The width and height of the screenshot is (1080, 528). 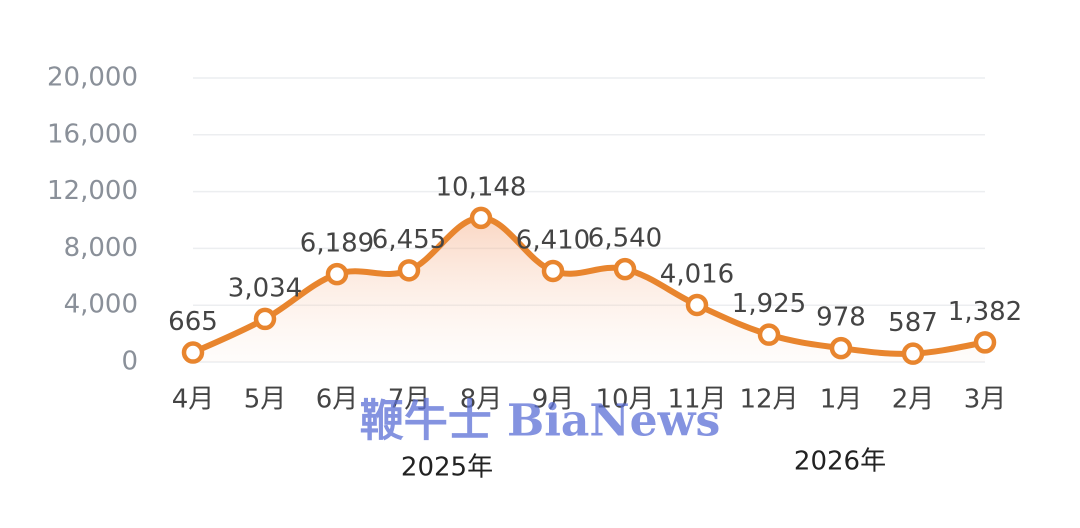 What do you see at coordinates (985, 312) in the screenshot?
I see `data-label: 1,382` at bounding box center [985, 312].